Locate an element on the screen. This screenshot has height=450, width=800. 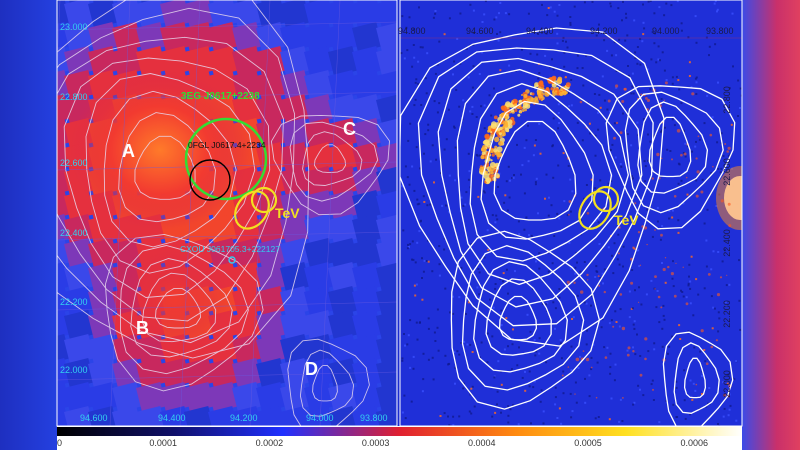
colorbar-tick-0: 0 is located at coordinates (59, 443).